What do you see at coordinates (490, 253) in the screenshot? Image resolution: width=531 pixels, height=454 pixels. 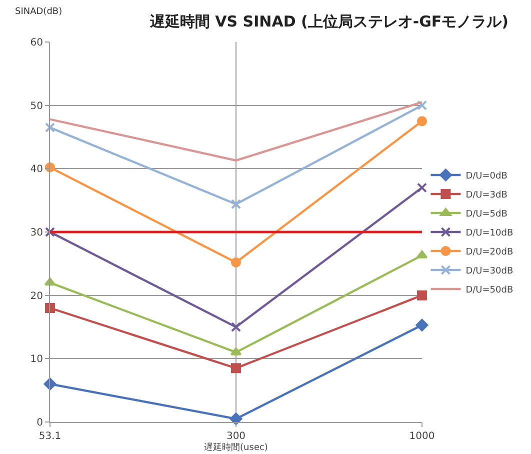 I see `legend-label: D/U=20dB` at bounding box center [490, 253].